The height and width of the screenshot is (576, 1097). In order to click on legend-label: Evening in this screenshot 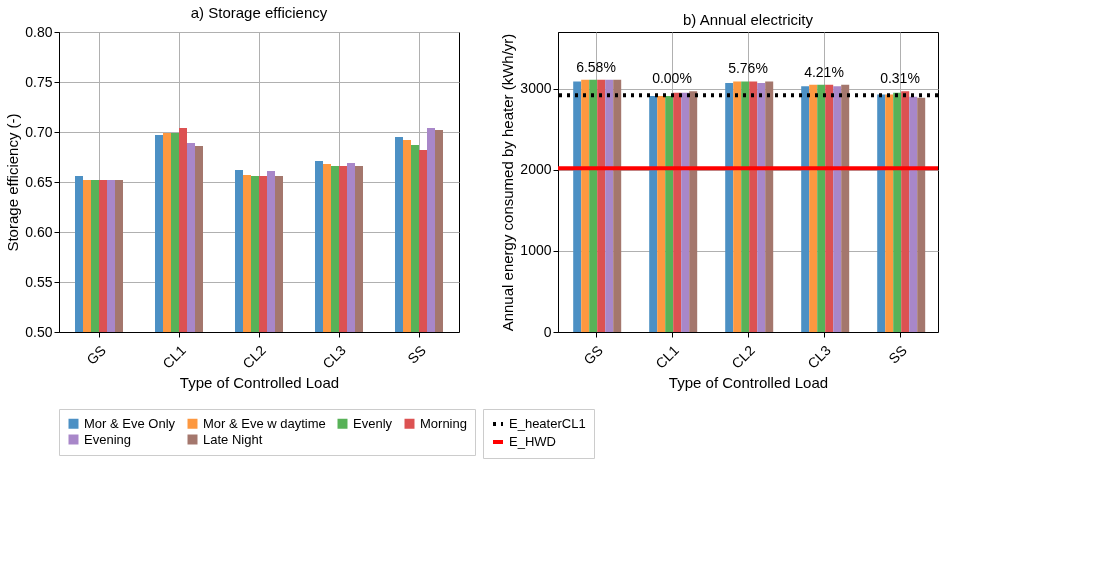, I will do `click(107, 439)`.